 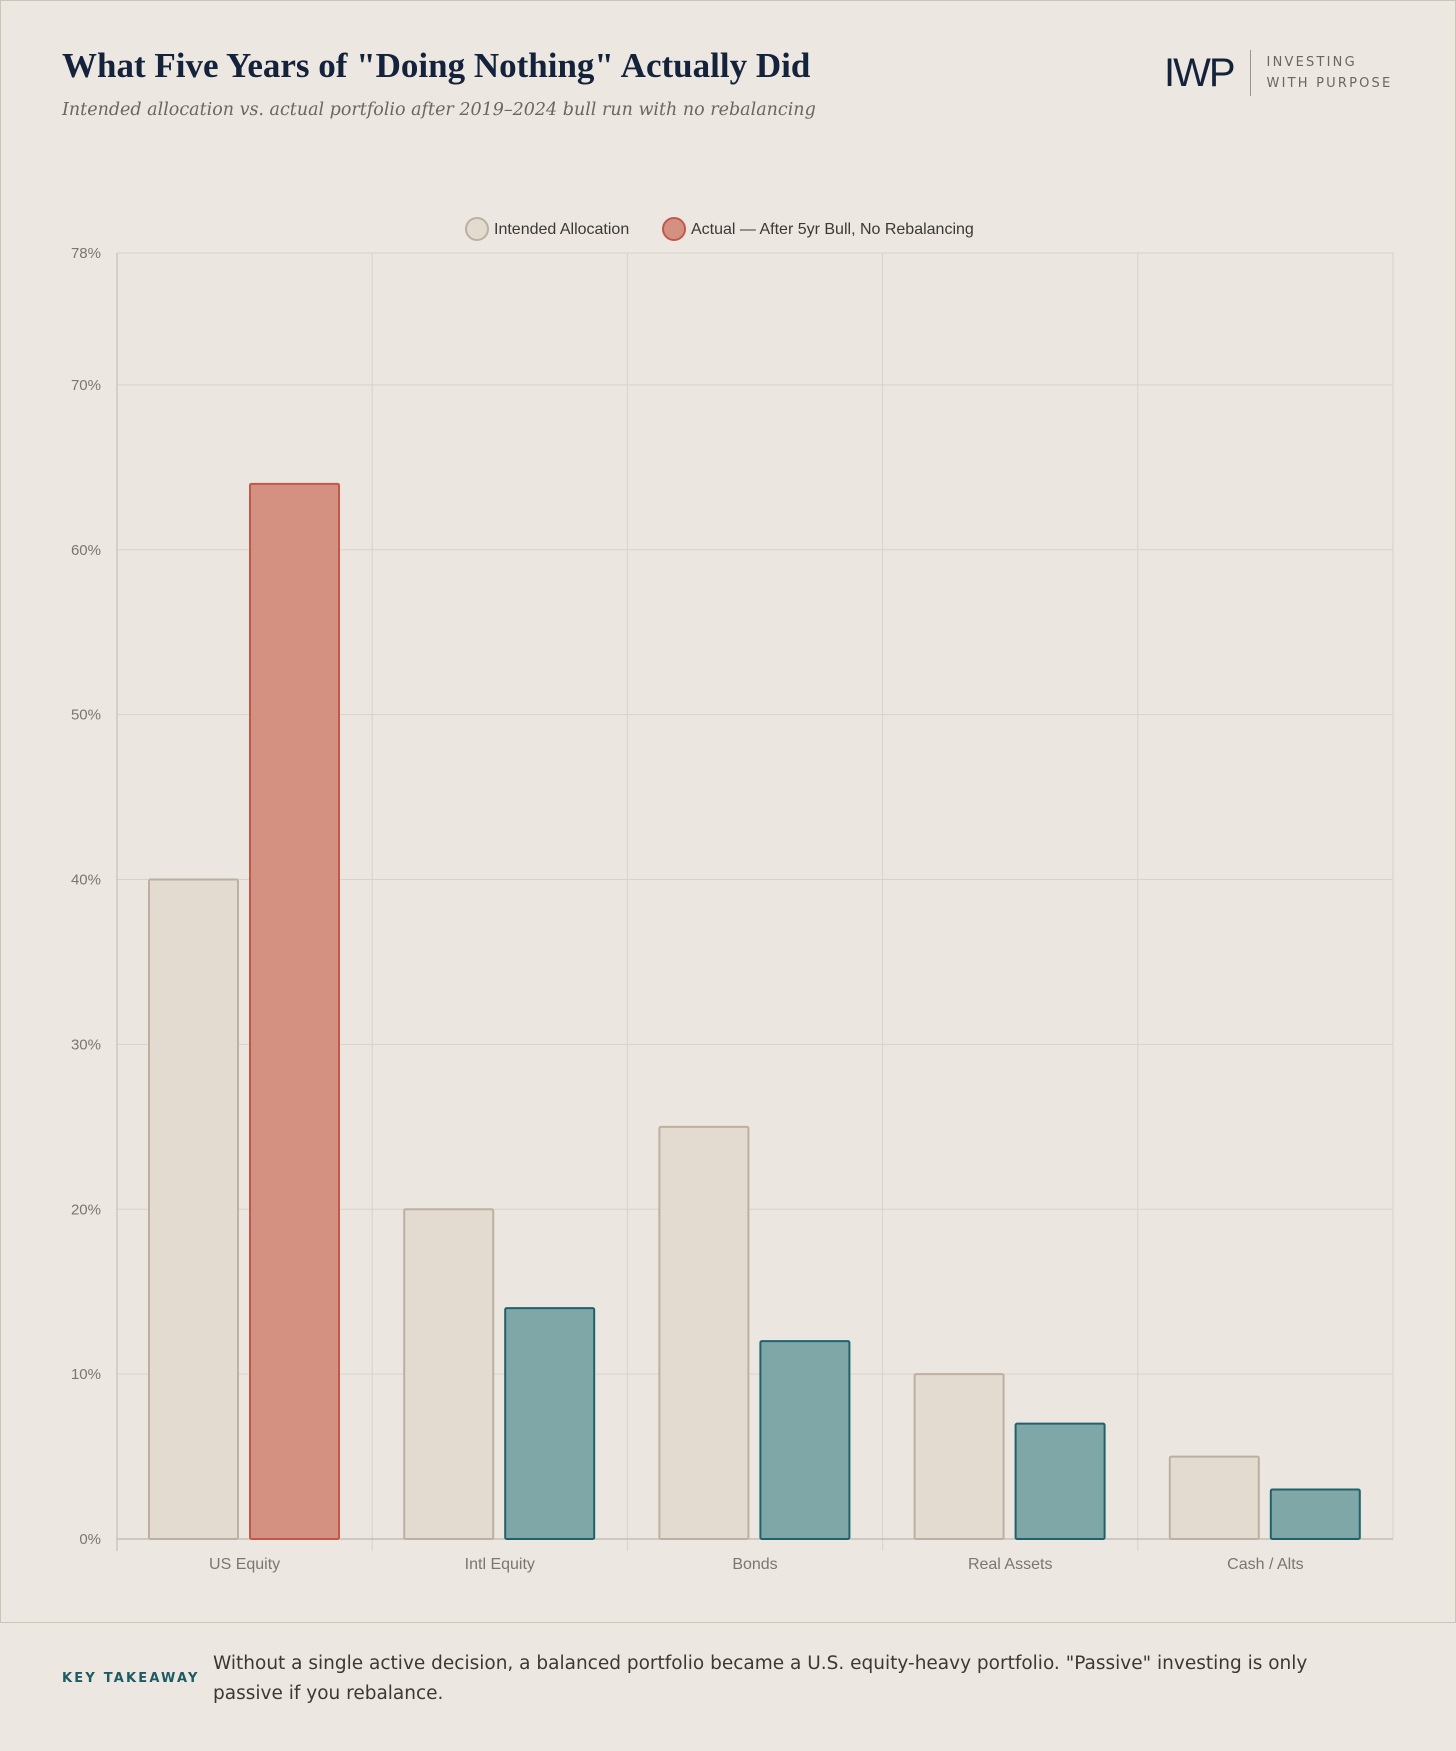 I want to click on brand-logo: IWP INVESTING WITH PURPOSE, so click(x=1278, y=73).